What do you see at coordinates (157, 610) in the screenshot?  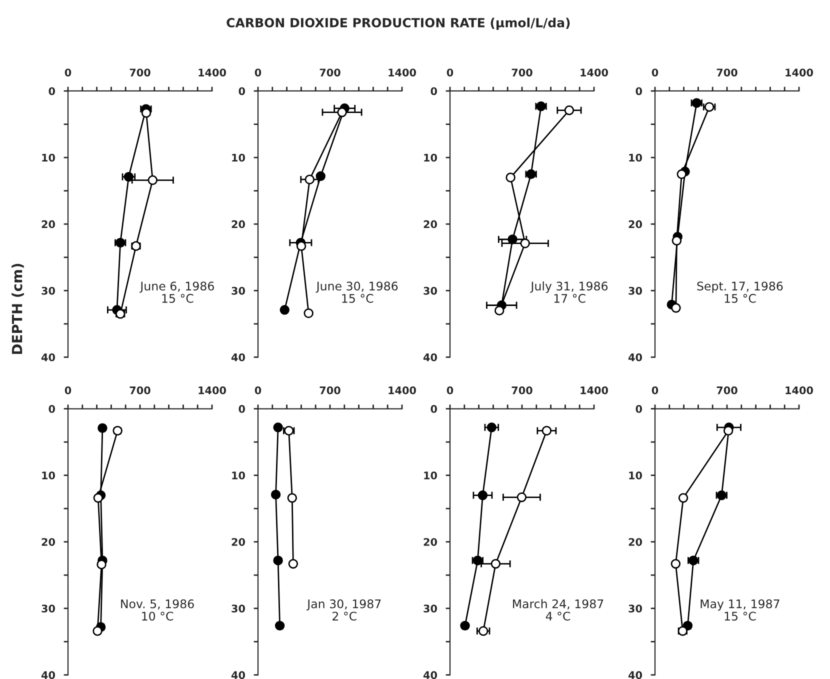 I see `annotation: Nov. 5, 1986 10 °C` at bounding box center [157, 610].